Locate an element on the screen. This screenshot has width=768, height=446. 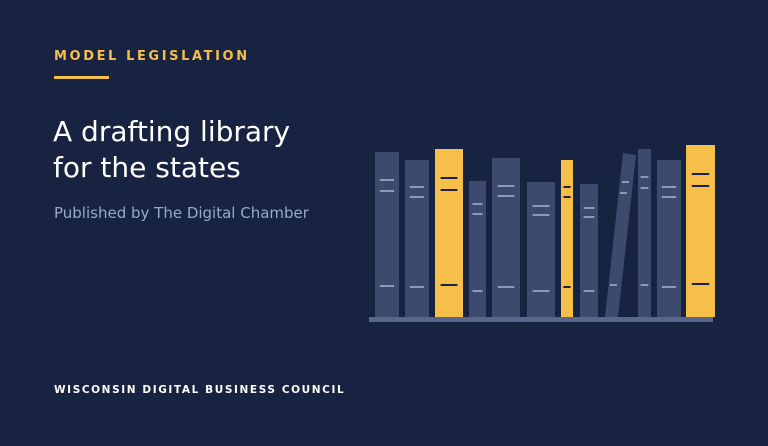
page-title: A drafting library for the states is located at coordinates (171, 150).